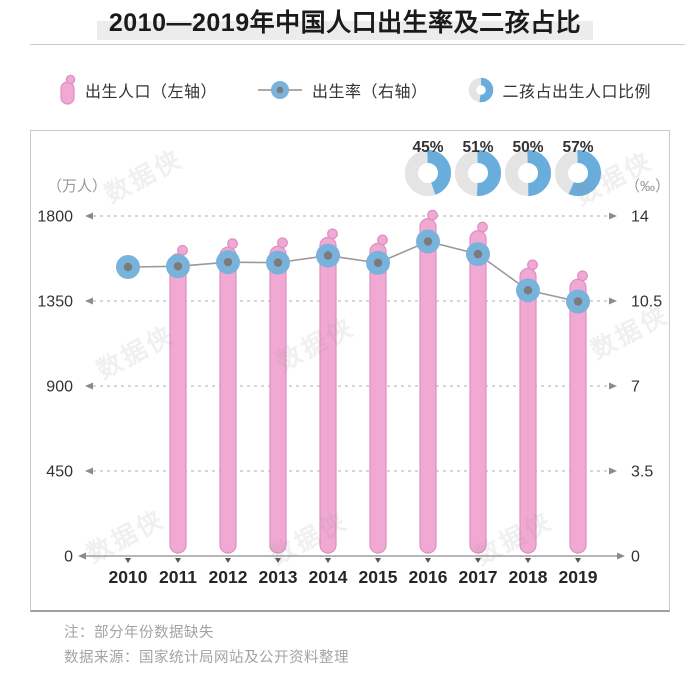 Image resolution: width=690 pixels, height=679 pixels. I want to click on legend-item-second-child-ratio: 二孩占出生人口比例, so click(560, 90).